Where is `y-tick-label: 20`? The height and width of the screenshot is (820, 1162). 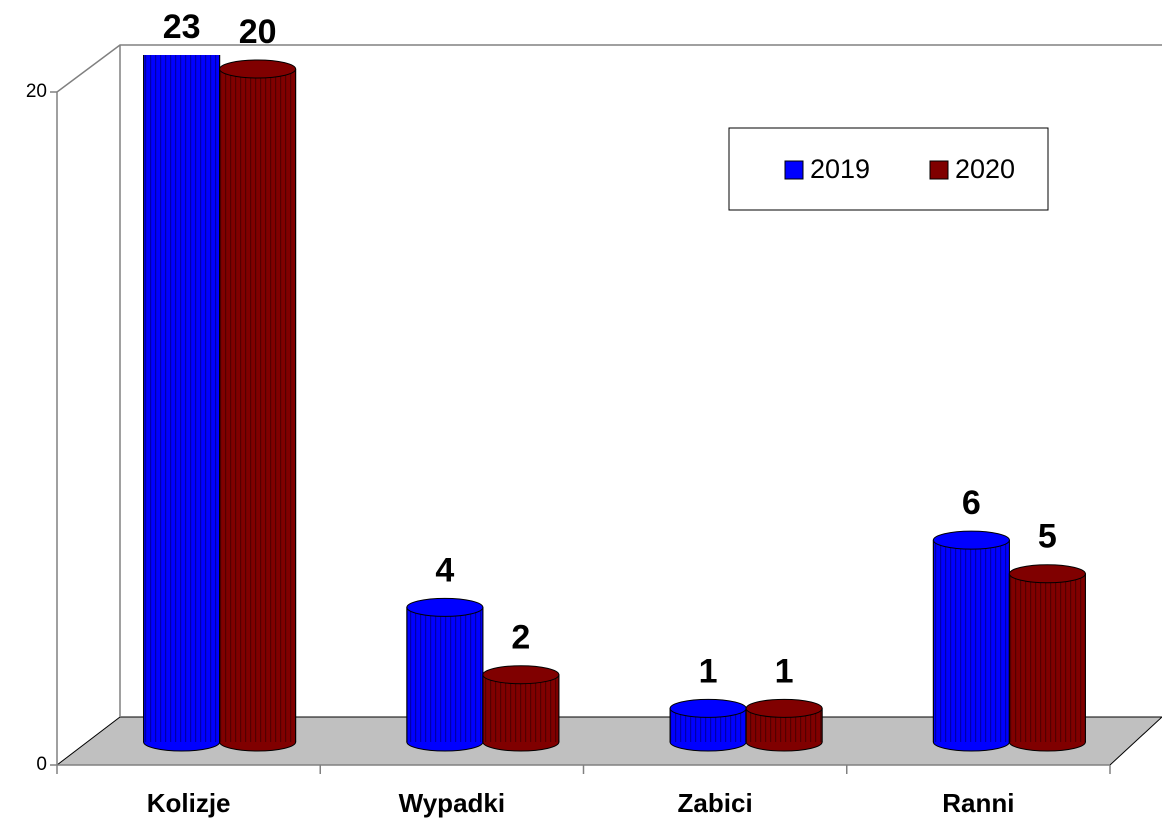
y-tick-label: 20 is located at coordinates (36, 91).